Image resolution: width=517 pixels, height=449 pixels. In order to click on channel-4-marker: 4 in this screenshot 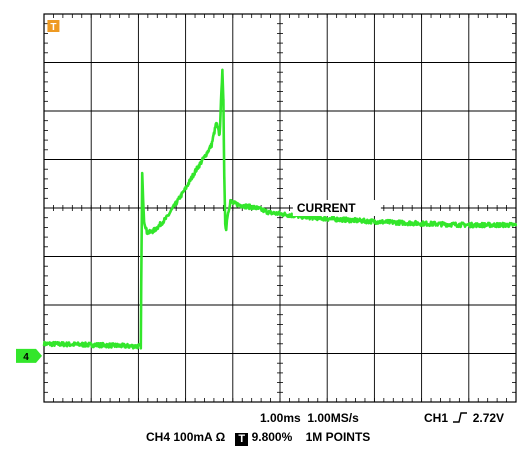, I will do `click(29, 355)`.